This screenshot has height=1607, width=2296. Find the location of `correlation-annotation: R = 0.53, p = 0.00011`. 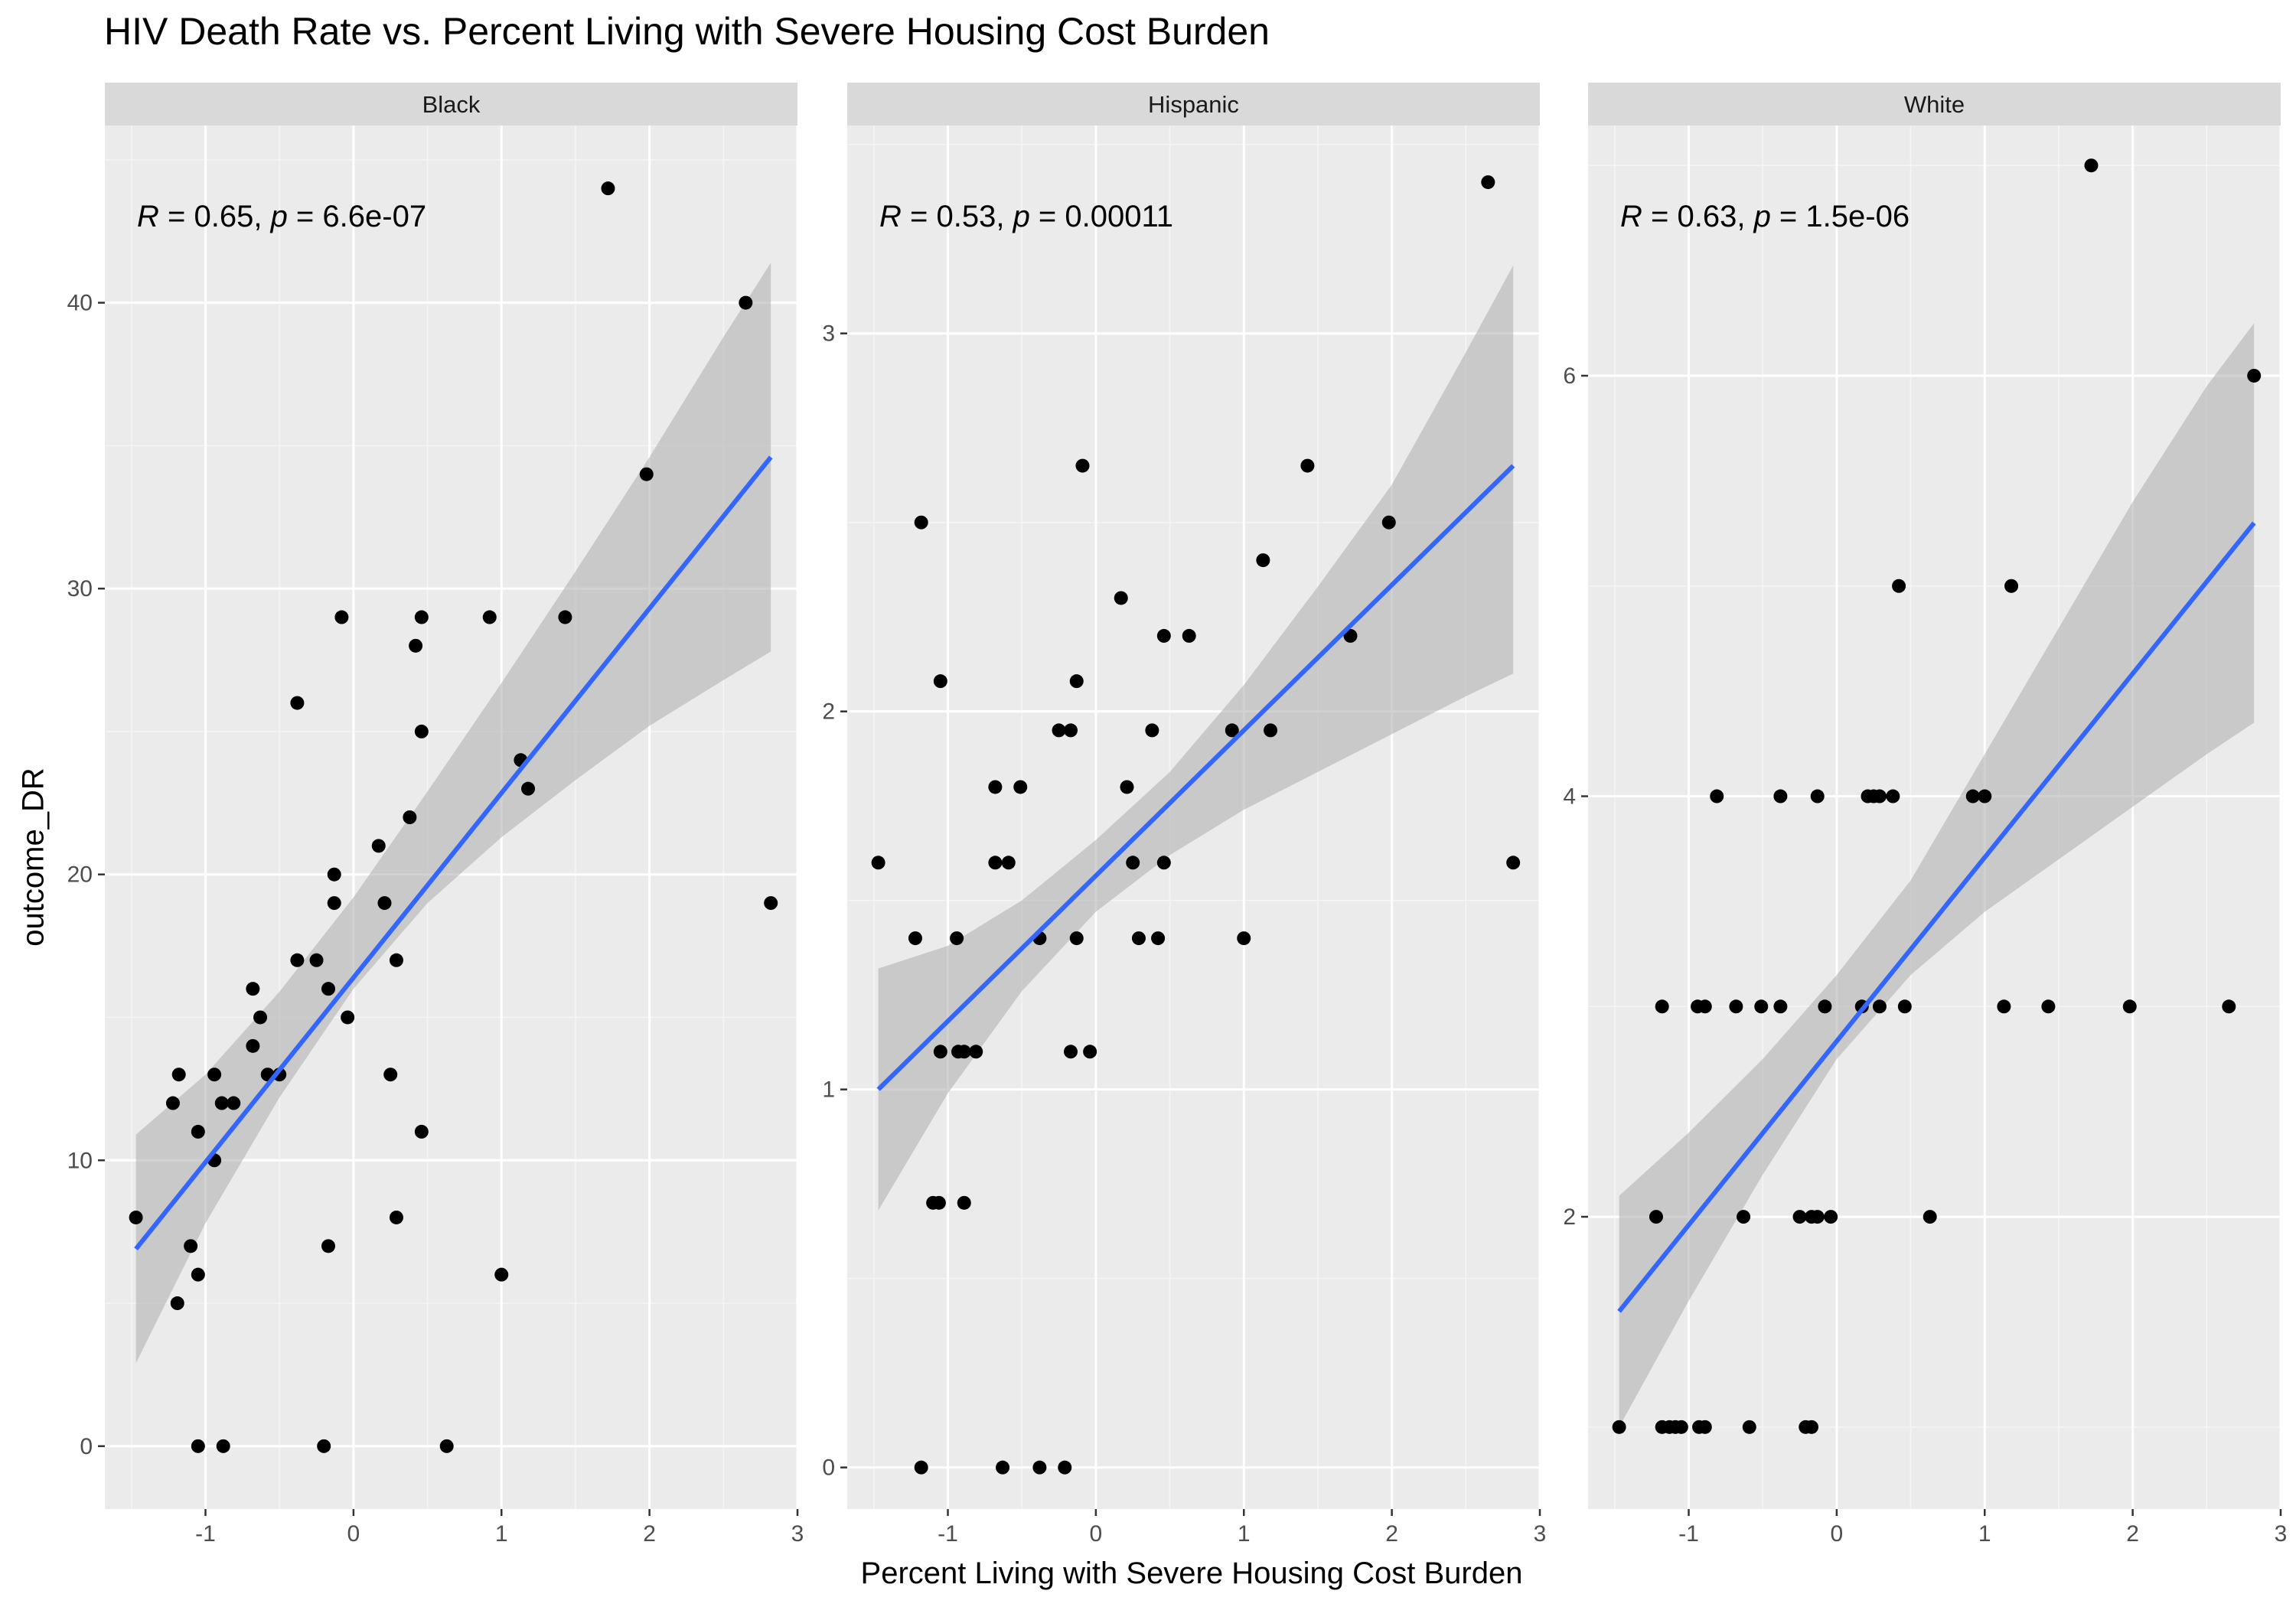

correlation-annotation: R = 0.53, p = 0.00011 is located at coordinates (1026, 217).